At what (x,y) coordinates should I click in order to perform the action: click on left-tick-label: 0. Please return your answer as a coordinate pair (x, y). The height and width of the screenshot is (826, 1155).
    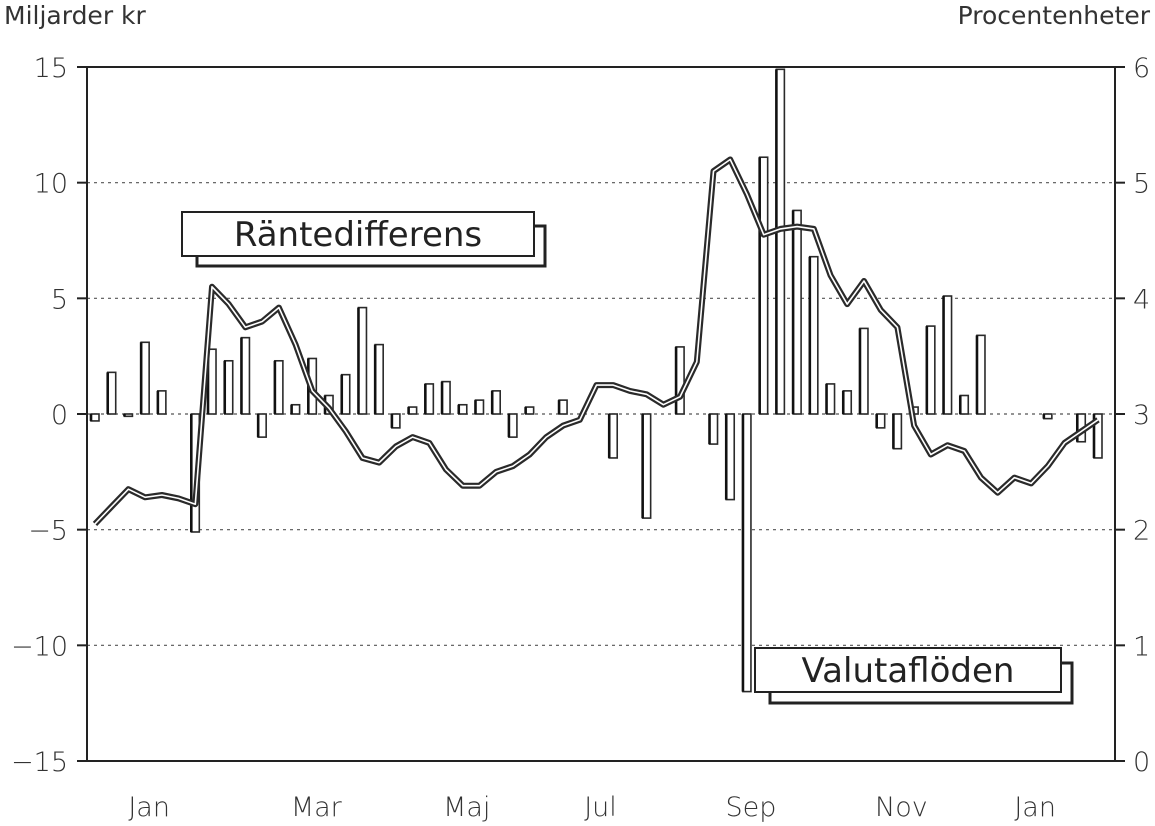
    Looking at the image, I should click on (59, 415).